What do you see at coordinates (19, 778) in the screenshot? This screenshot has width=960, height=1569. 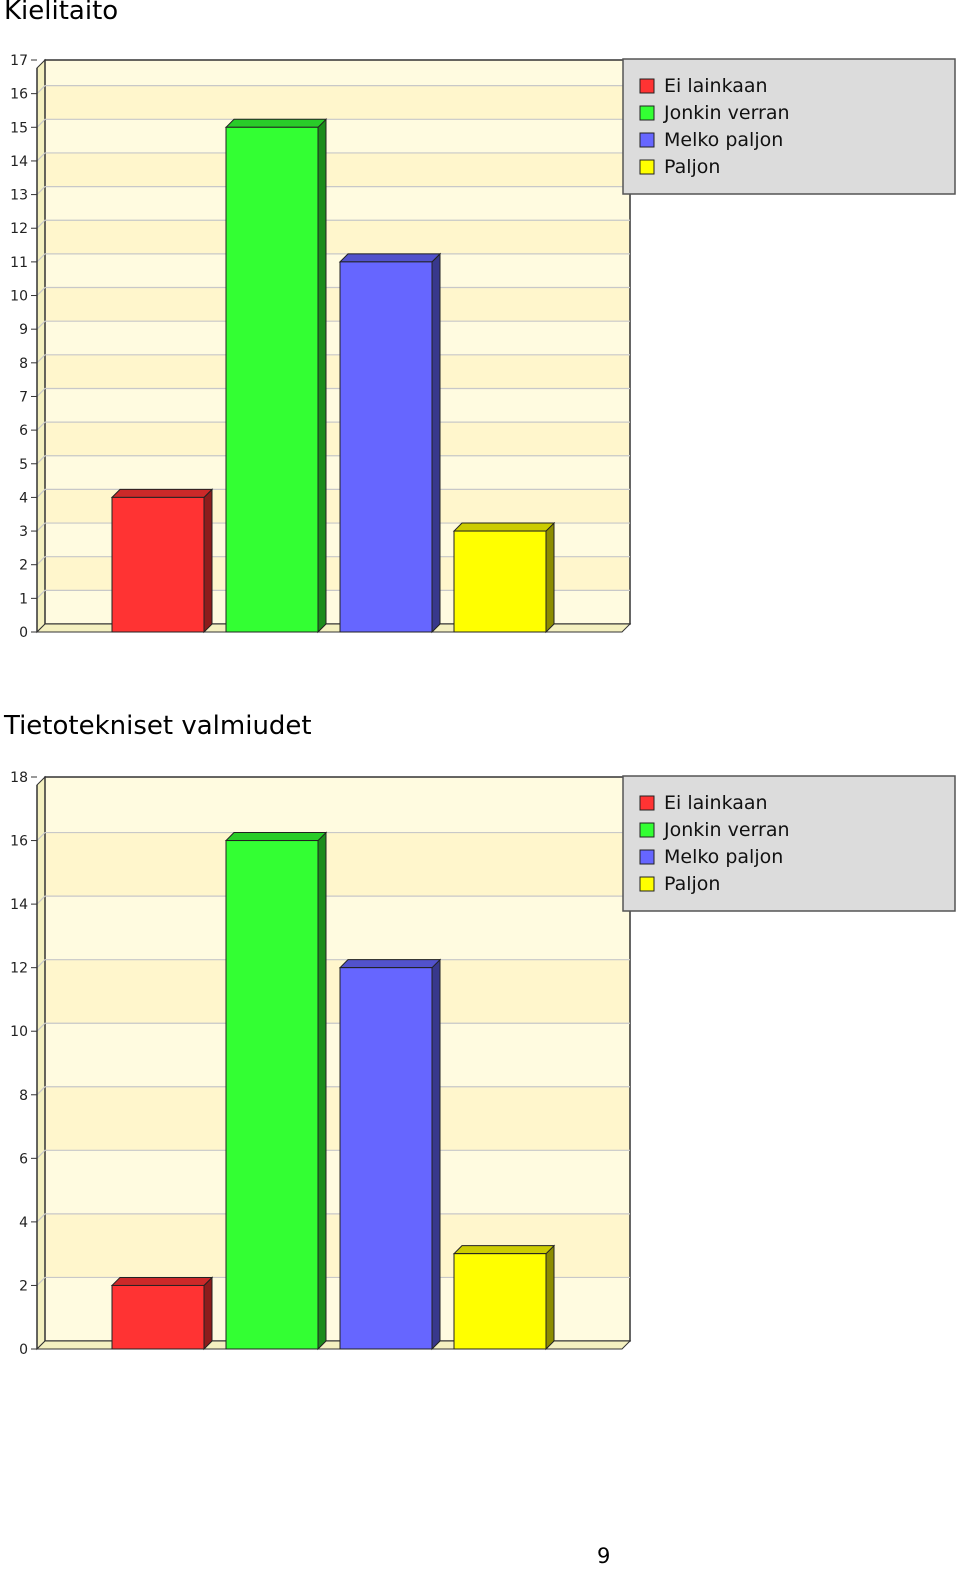 I see `y-tick-label: 18` at bounding box center [19, 778].